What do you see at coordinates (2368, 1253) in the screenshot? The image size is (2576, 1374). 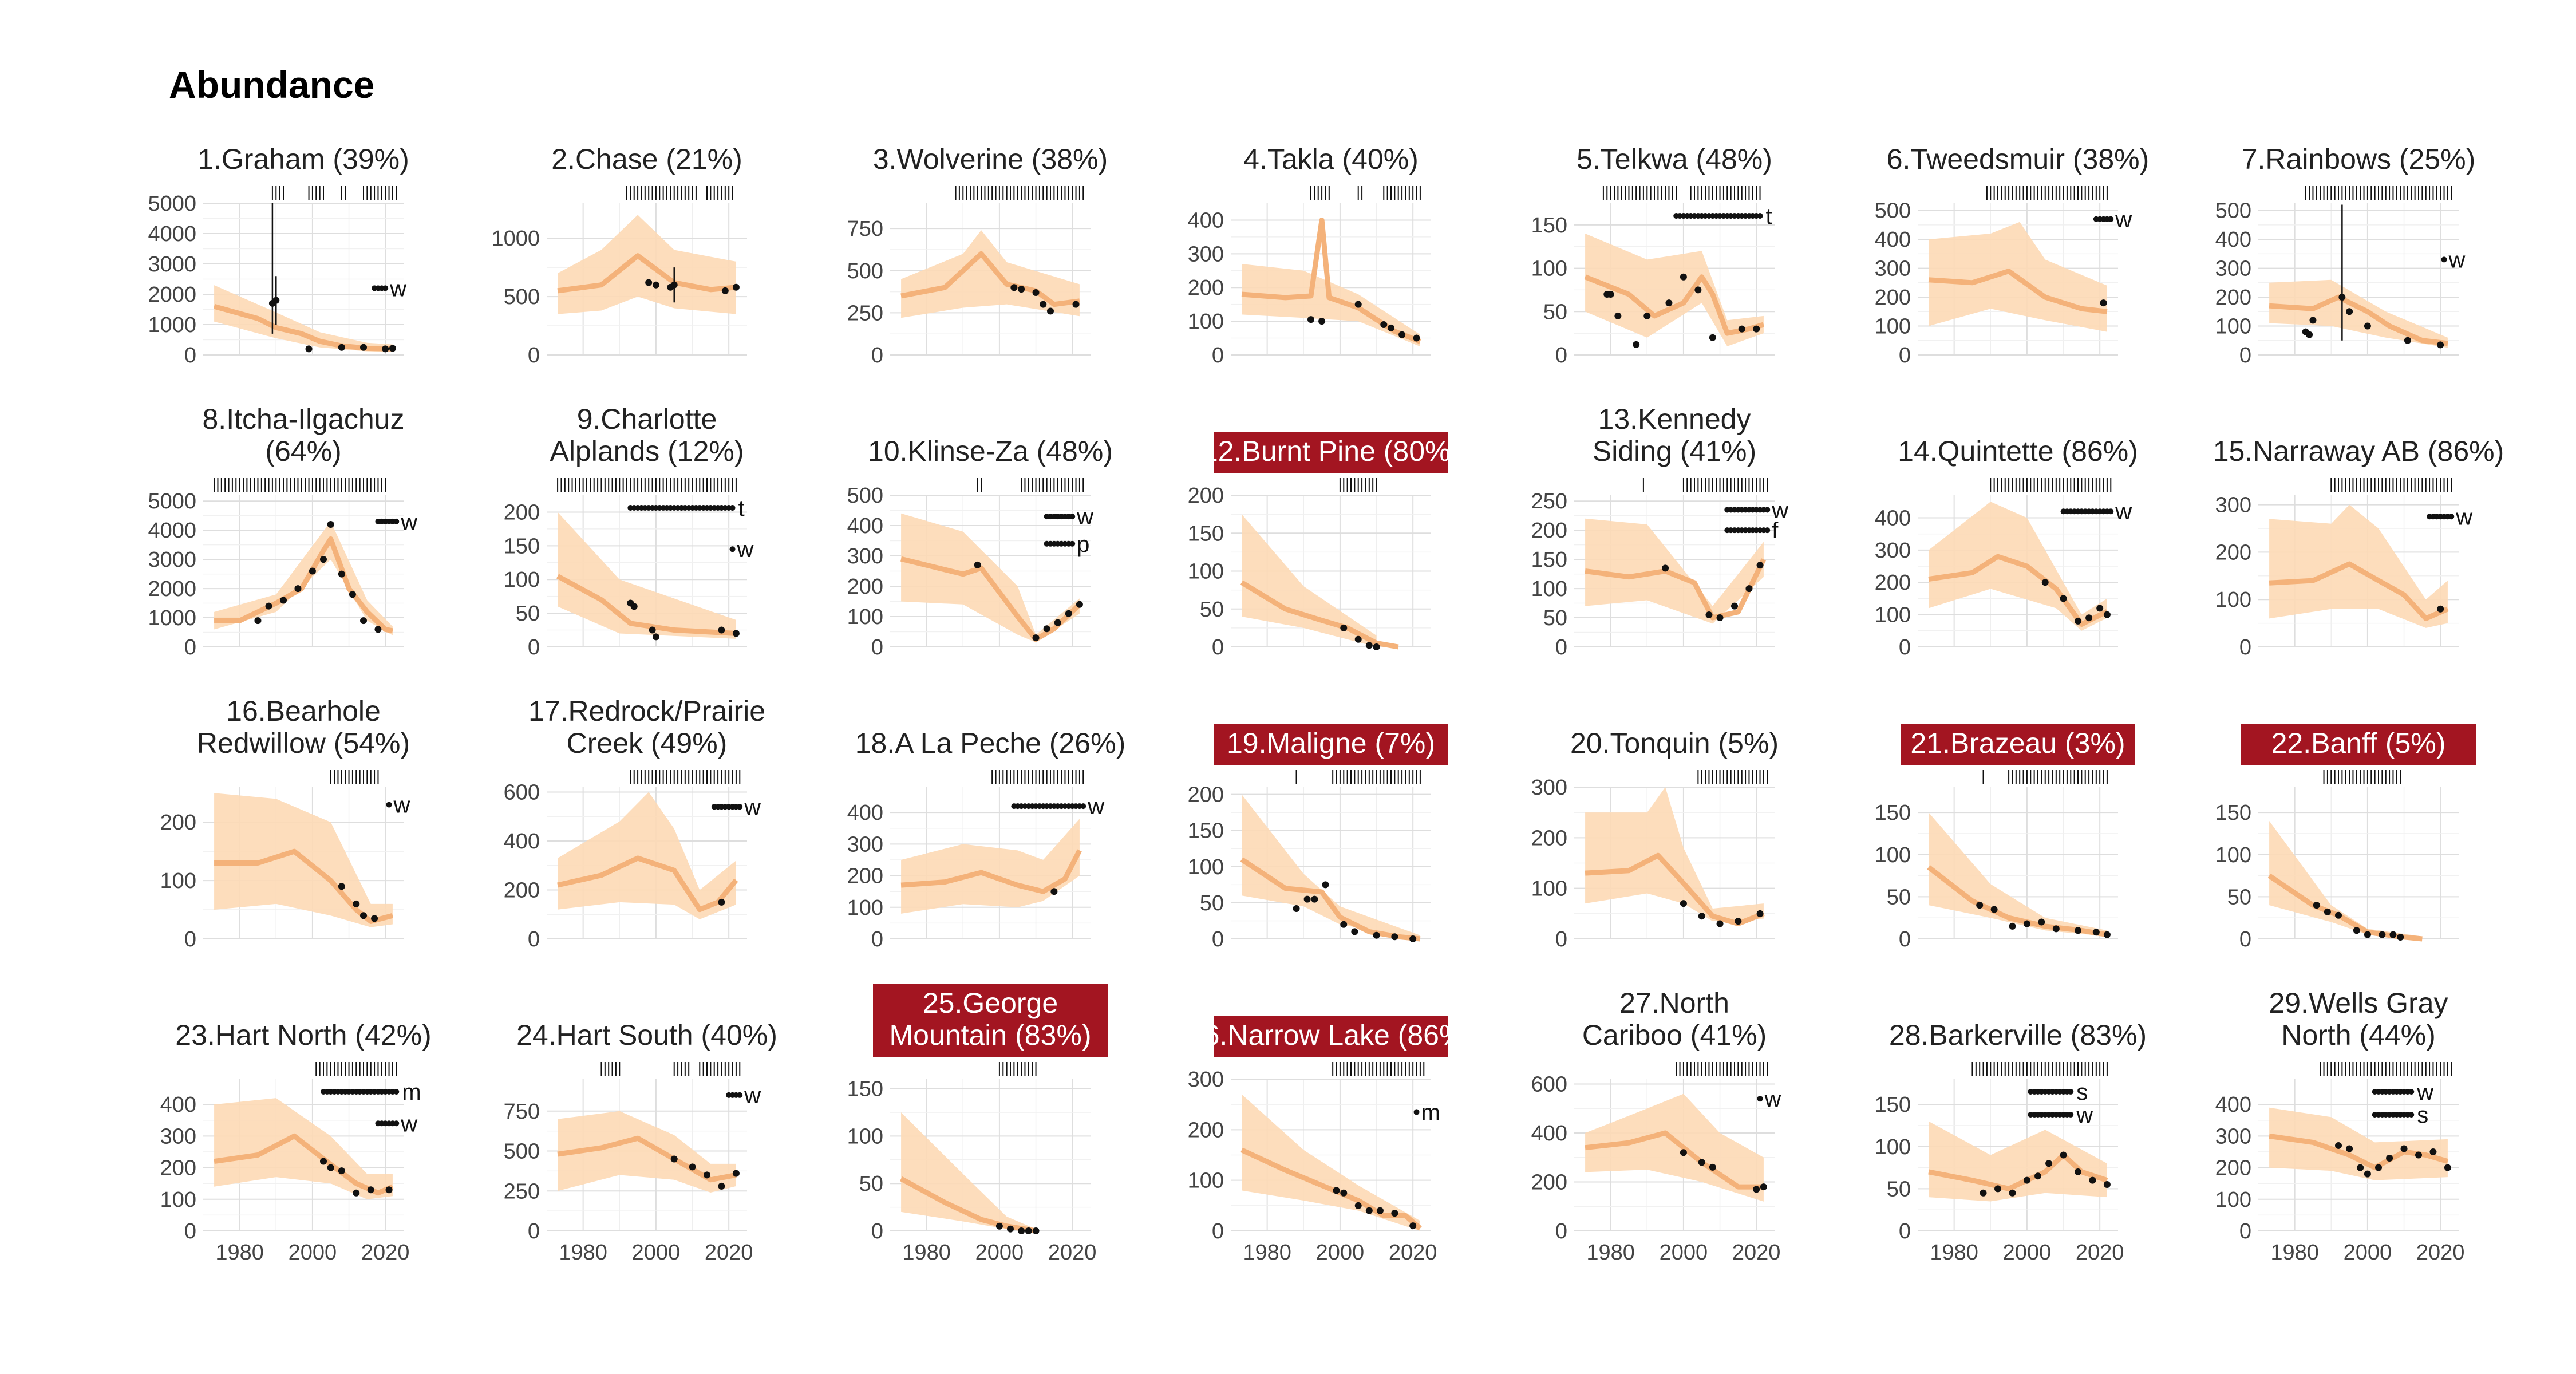 I see `x-tick-label: 2000` at bounding box center [2368, 1253].